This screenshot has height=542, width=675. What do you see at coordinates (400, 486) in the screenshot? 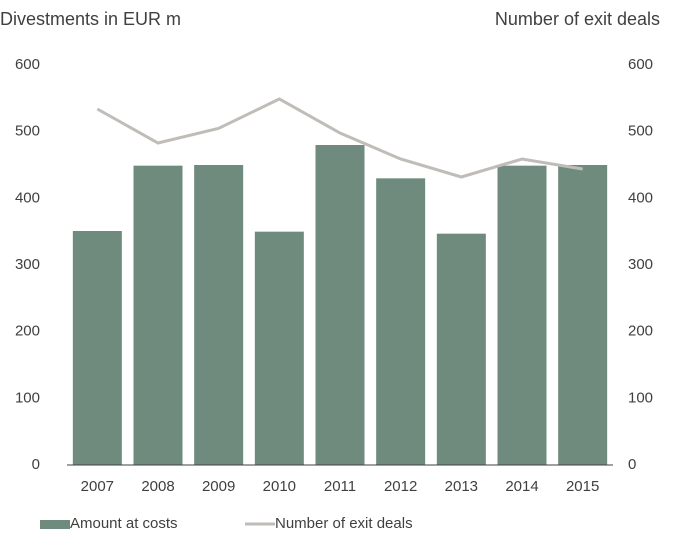
I see `x-tick-label: 2012` at bounding box center [400, 486].